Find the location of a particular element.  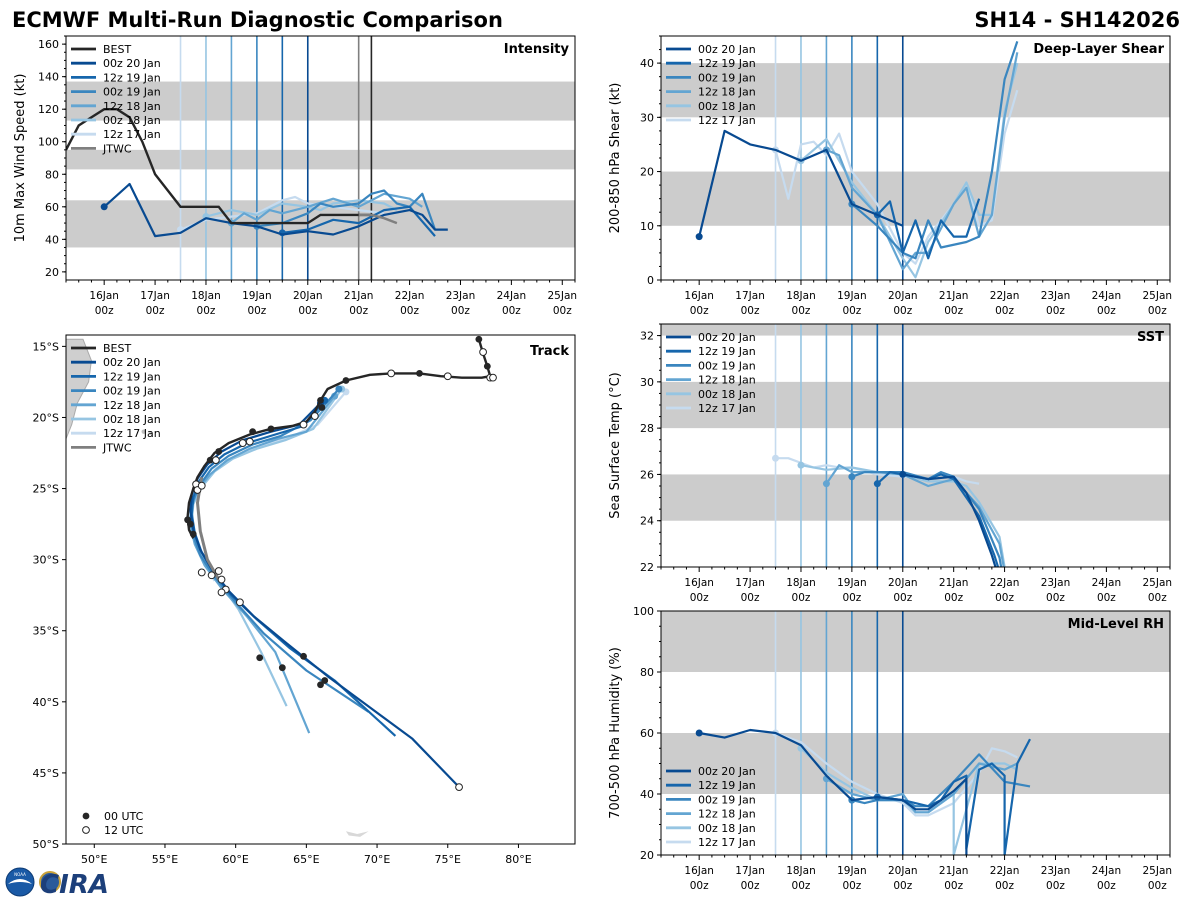

track-legend-label: BEST is located at coordinates (117, 348).